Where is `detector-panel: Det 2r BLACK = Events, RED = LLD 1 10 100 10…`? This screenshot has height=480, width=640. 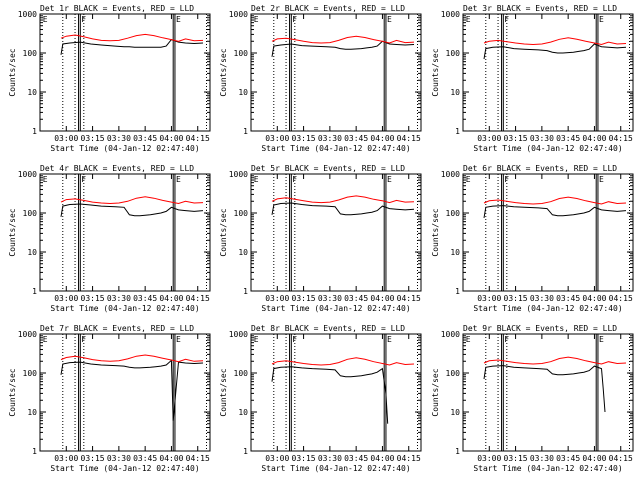 detector-panel: Det 2r BLACK = Events, RED = LLD 1 10 100 10… is located at coordinates (320, 78).